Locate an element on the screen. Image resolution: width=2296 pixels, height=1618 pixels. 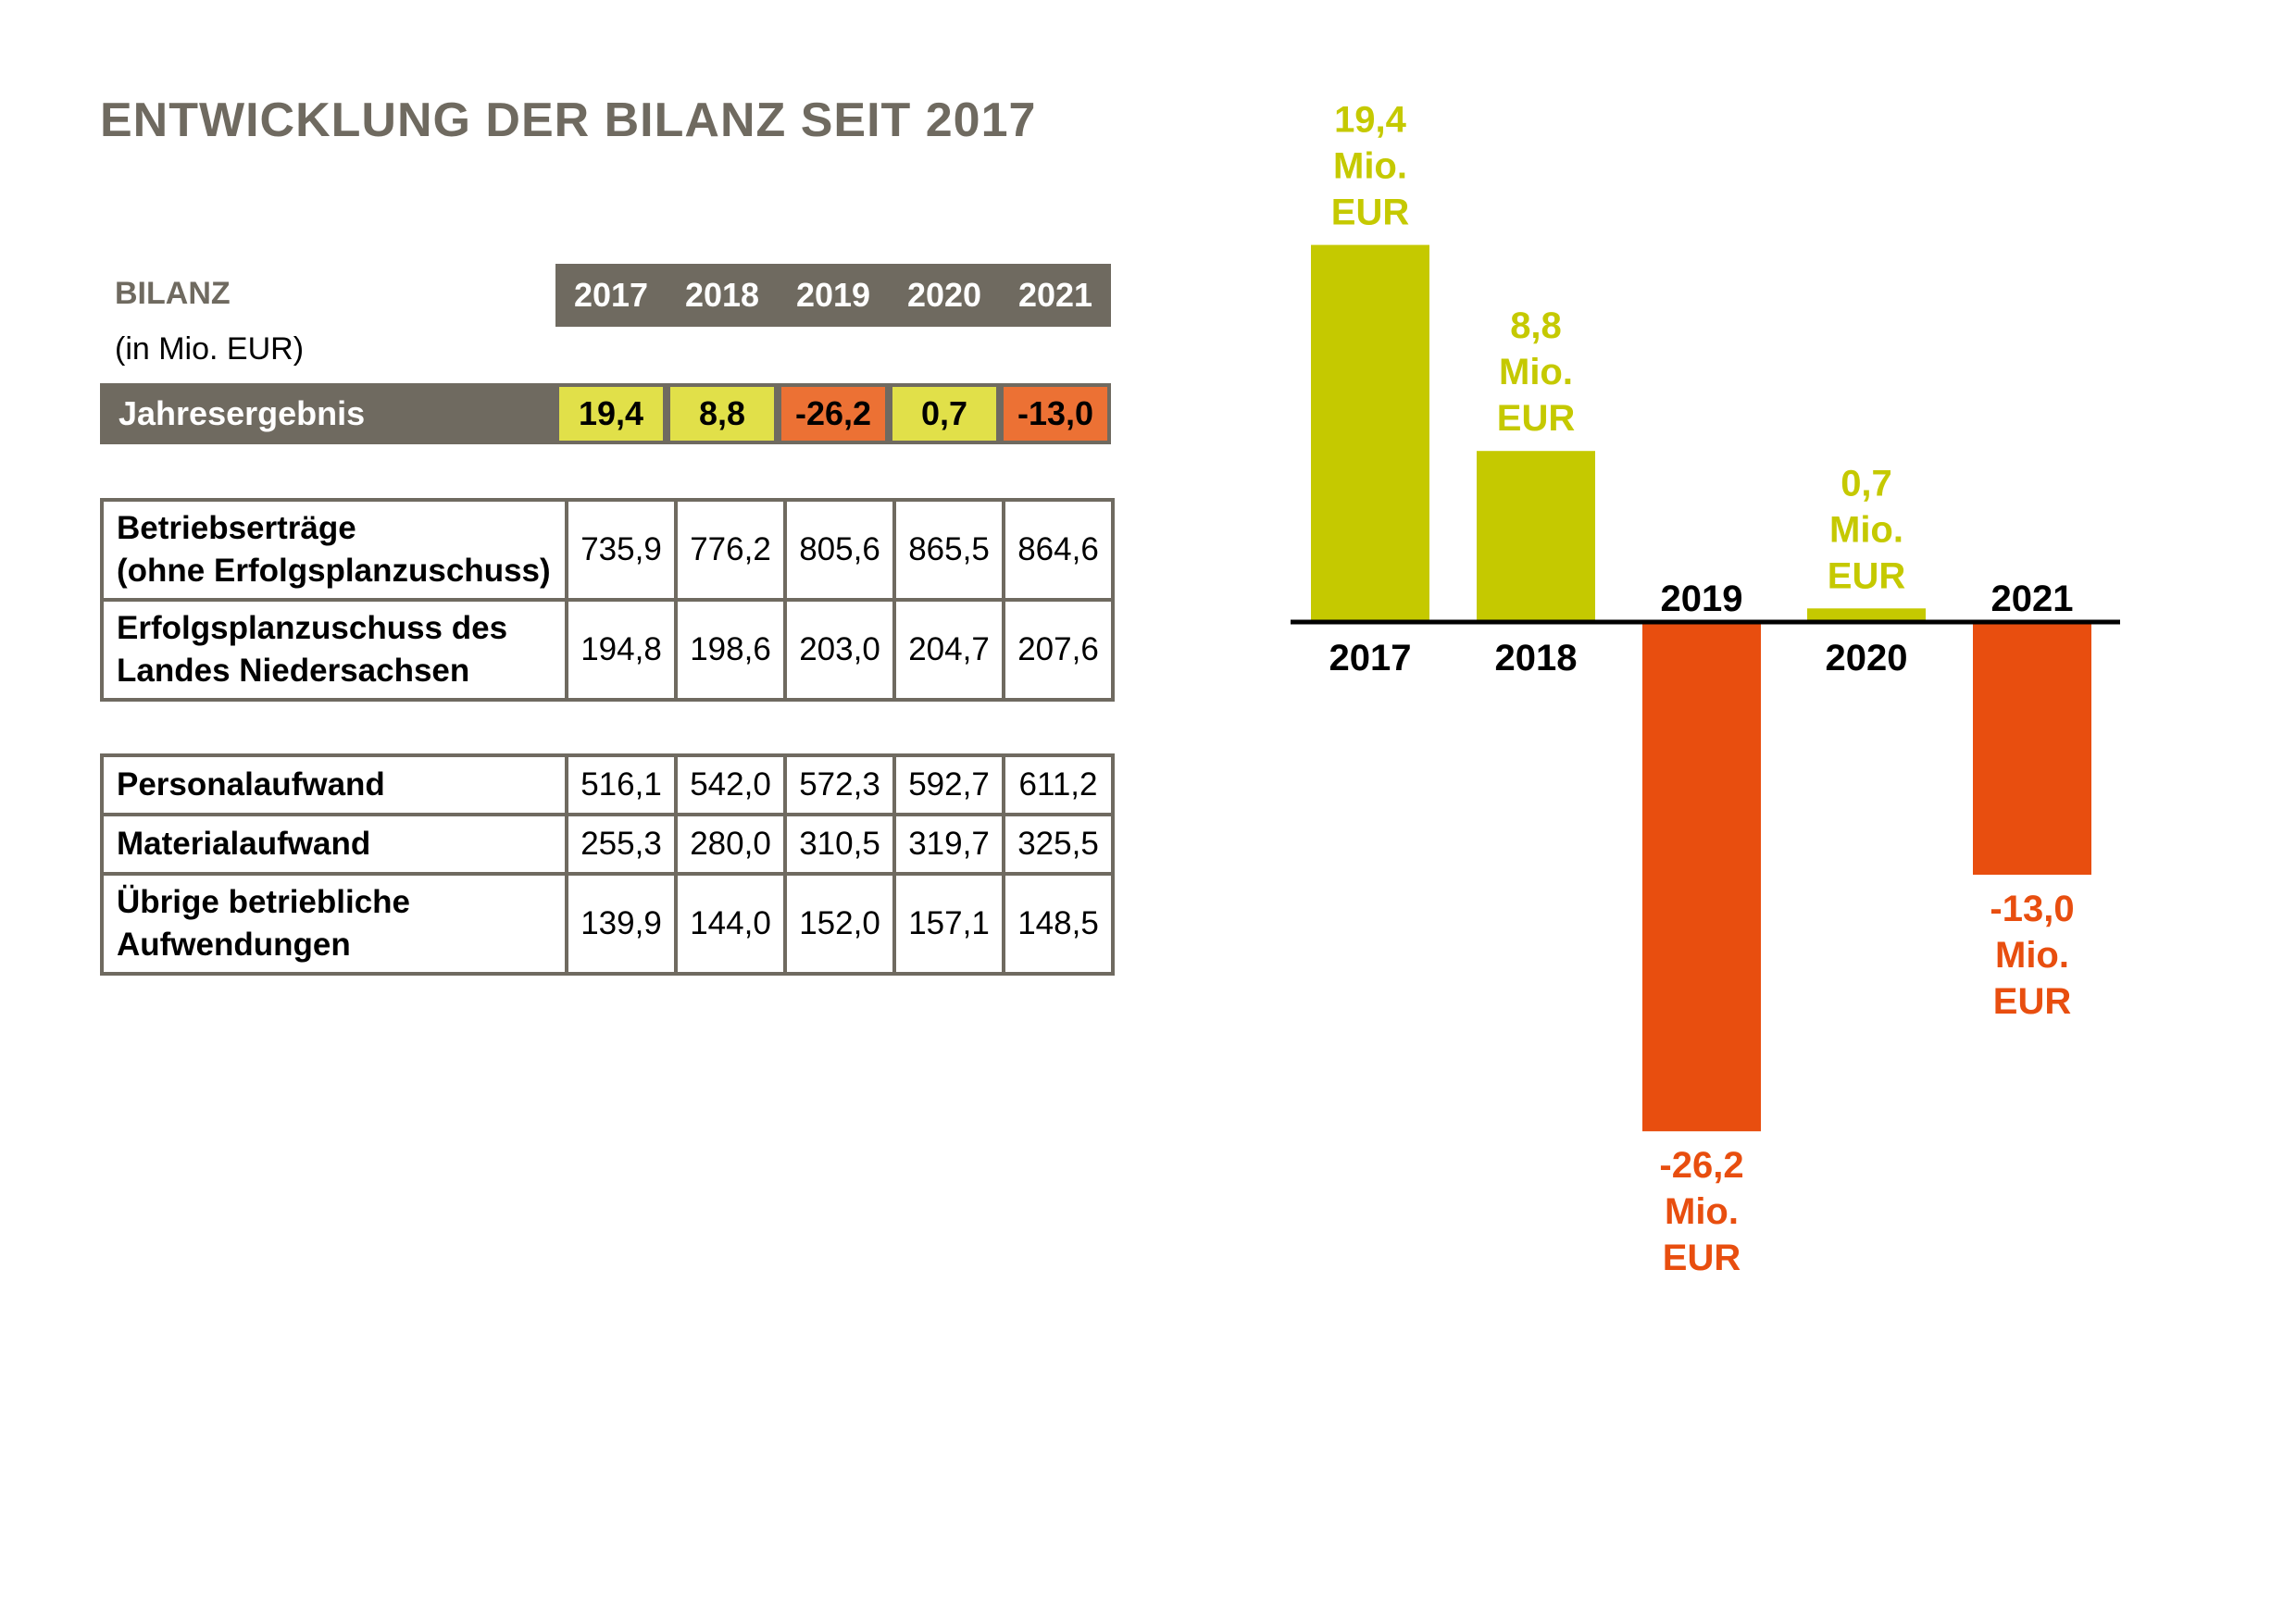
cell-value: 865,5 is located at coordinates (948, 550).